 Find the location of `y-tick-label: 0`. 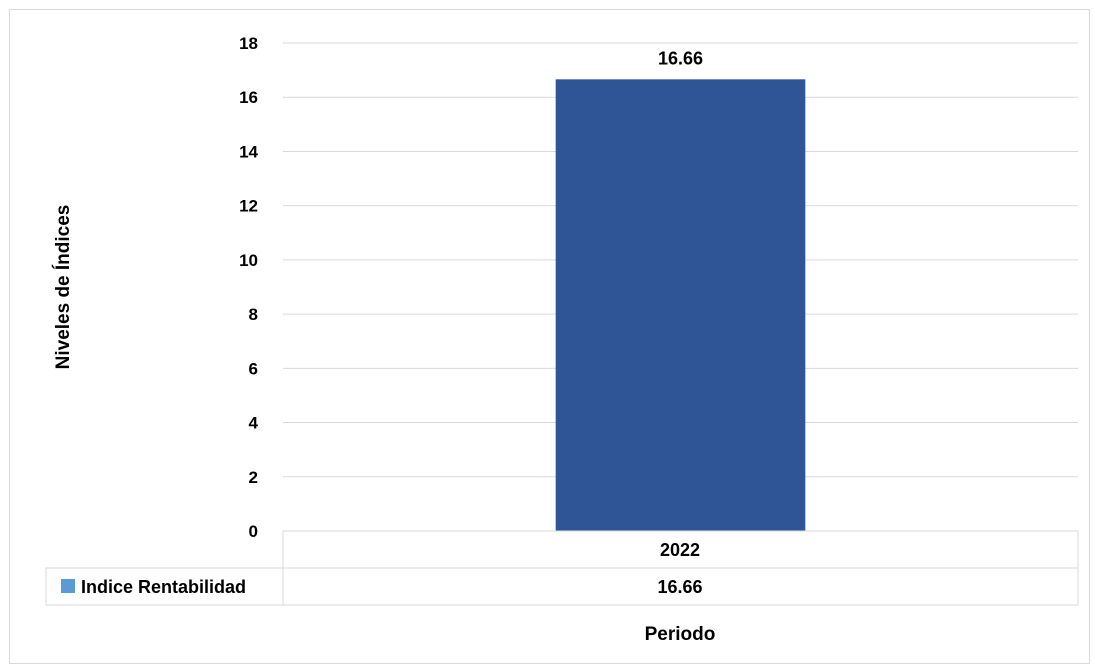

y-tick-label: 0 is located at coordinates (253, 531).